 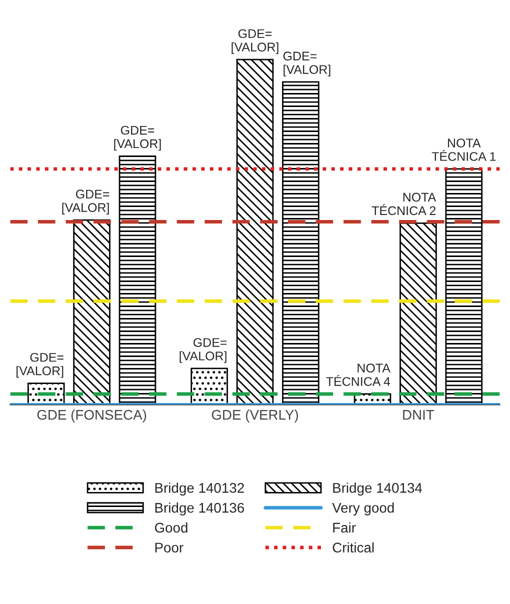 I want to click on text: GDE= [VALOR], so click(x=255, y=41).